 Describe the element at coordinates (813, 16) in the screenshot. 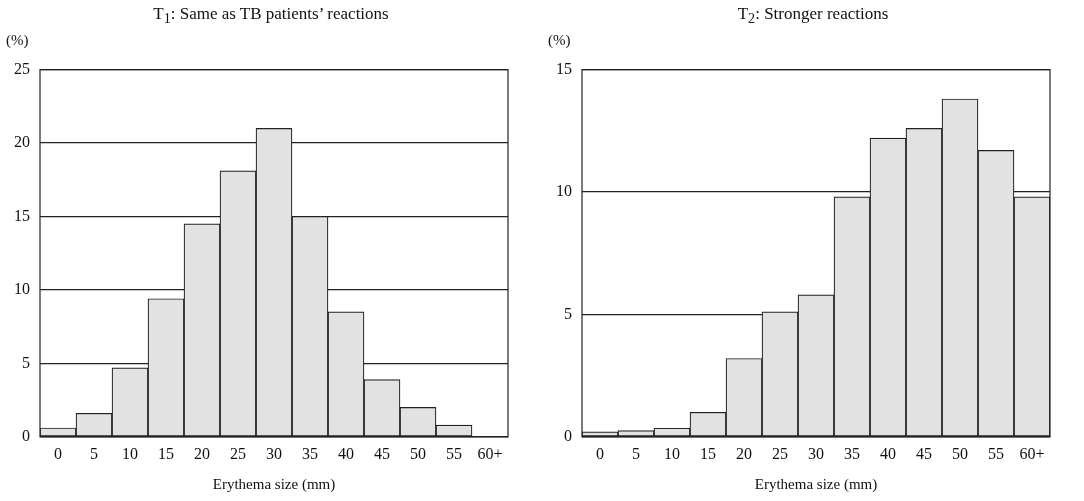

I see `chart-title: T$_{2}$: Stronger reactions` at that location.